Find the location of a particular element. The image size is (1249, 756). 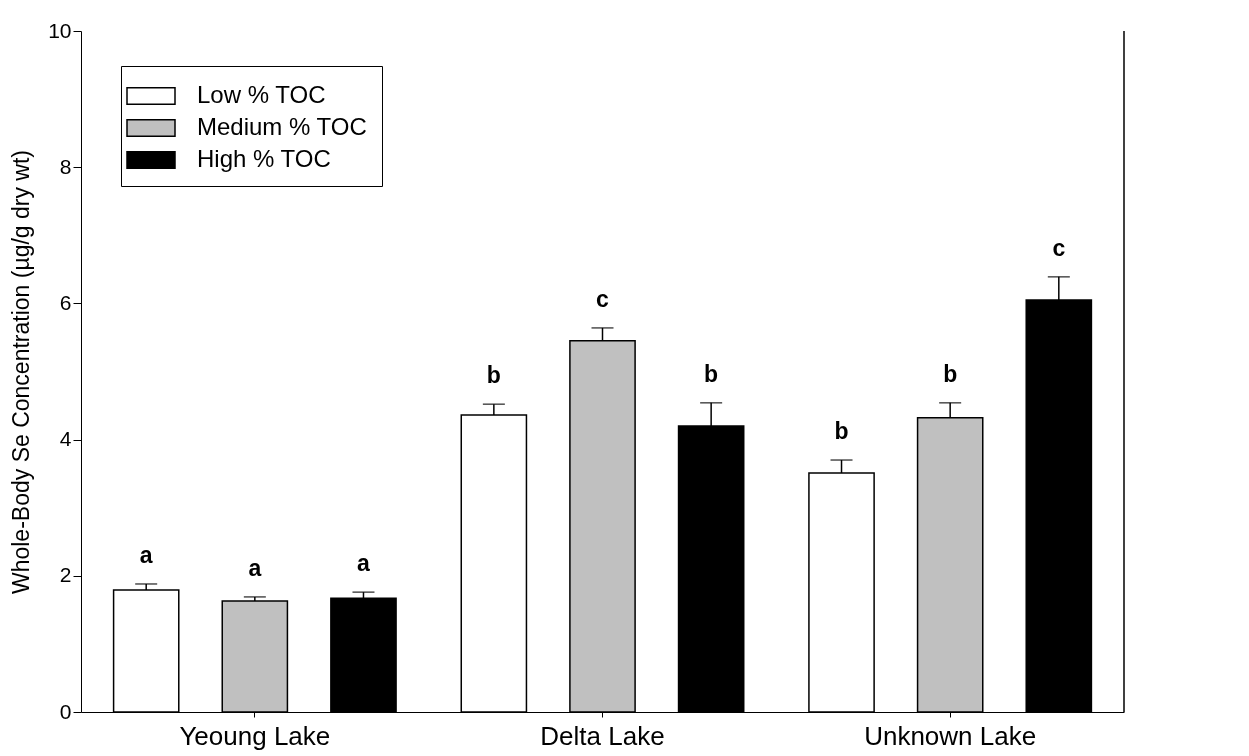

y-tick-label: 0 is located at coordinates (65, 711).